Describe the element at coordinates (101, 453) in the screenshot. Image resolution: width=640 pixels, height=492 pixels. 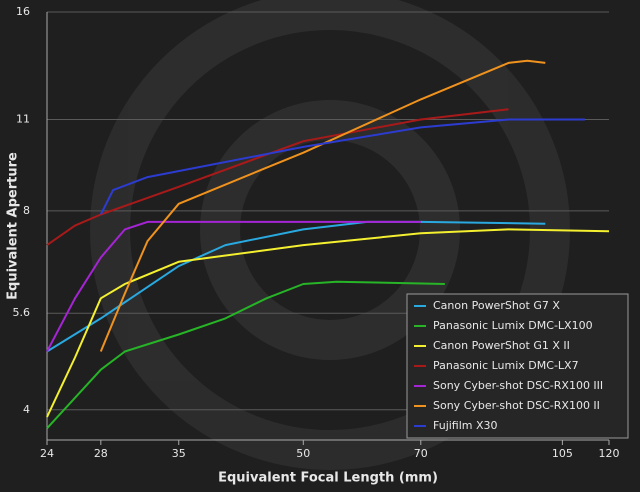
I see `x-tick-label: 28` at that location.